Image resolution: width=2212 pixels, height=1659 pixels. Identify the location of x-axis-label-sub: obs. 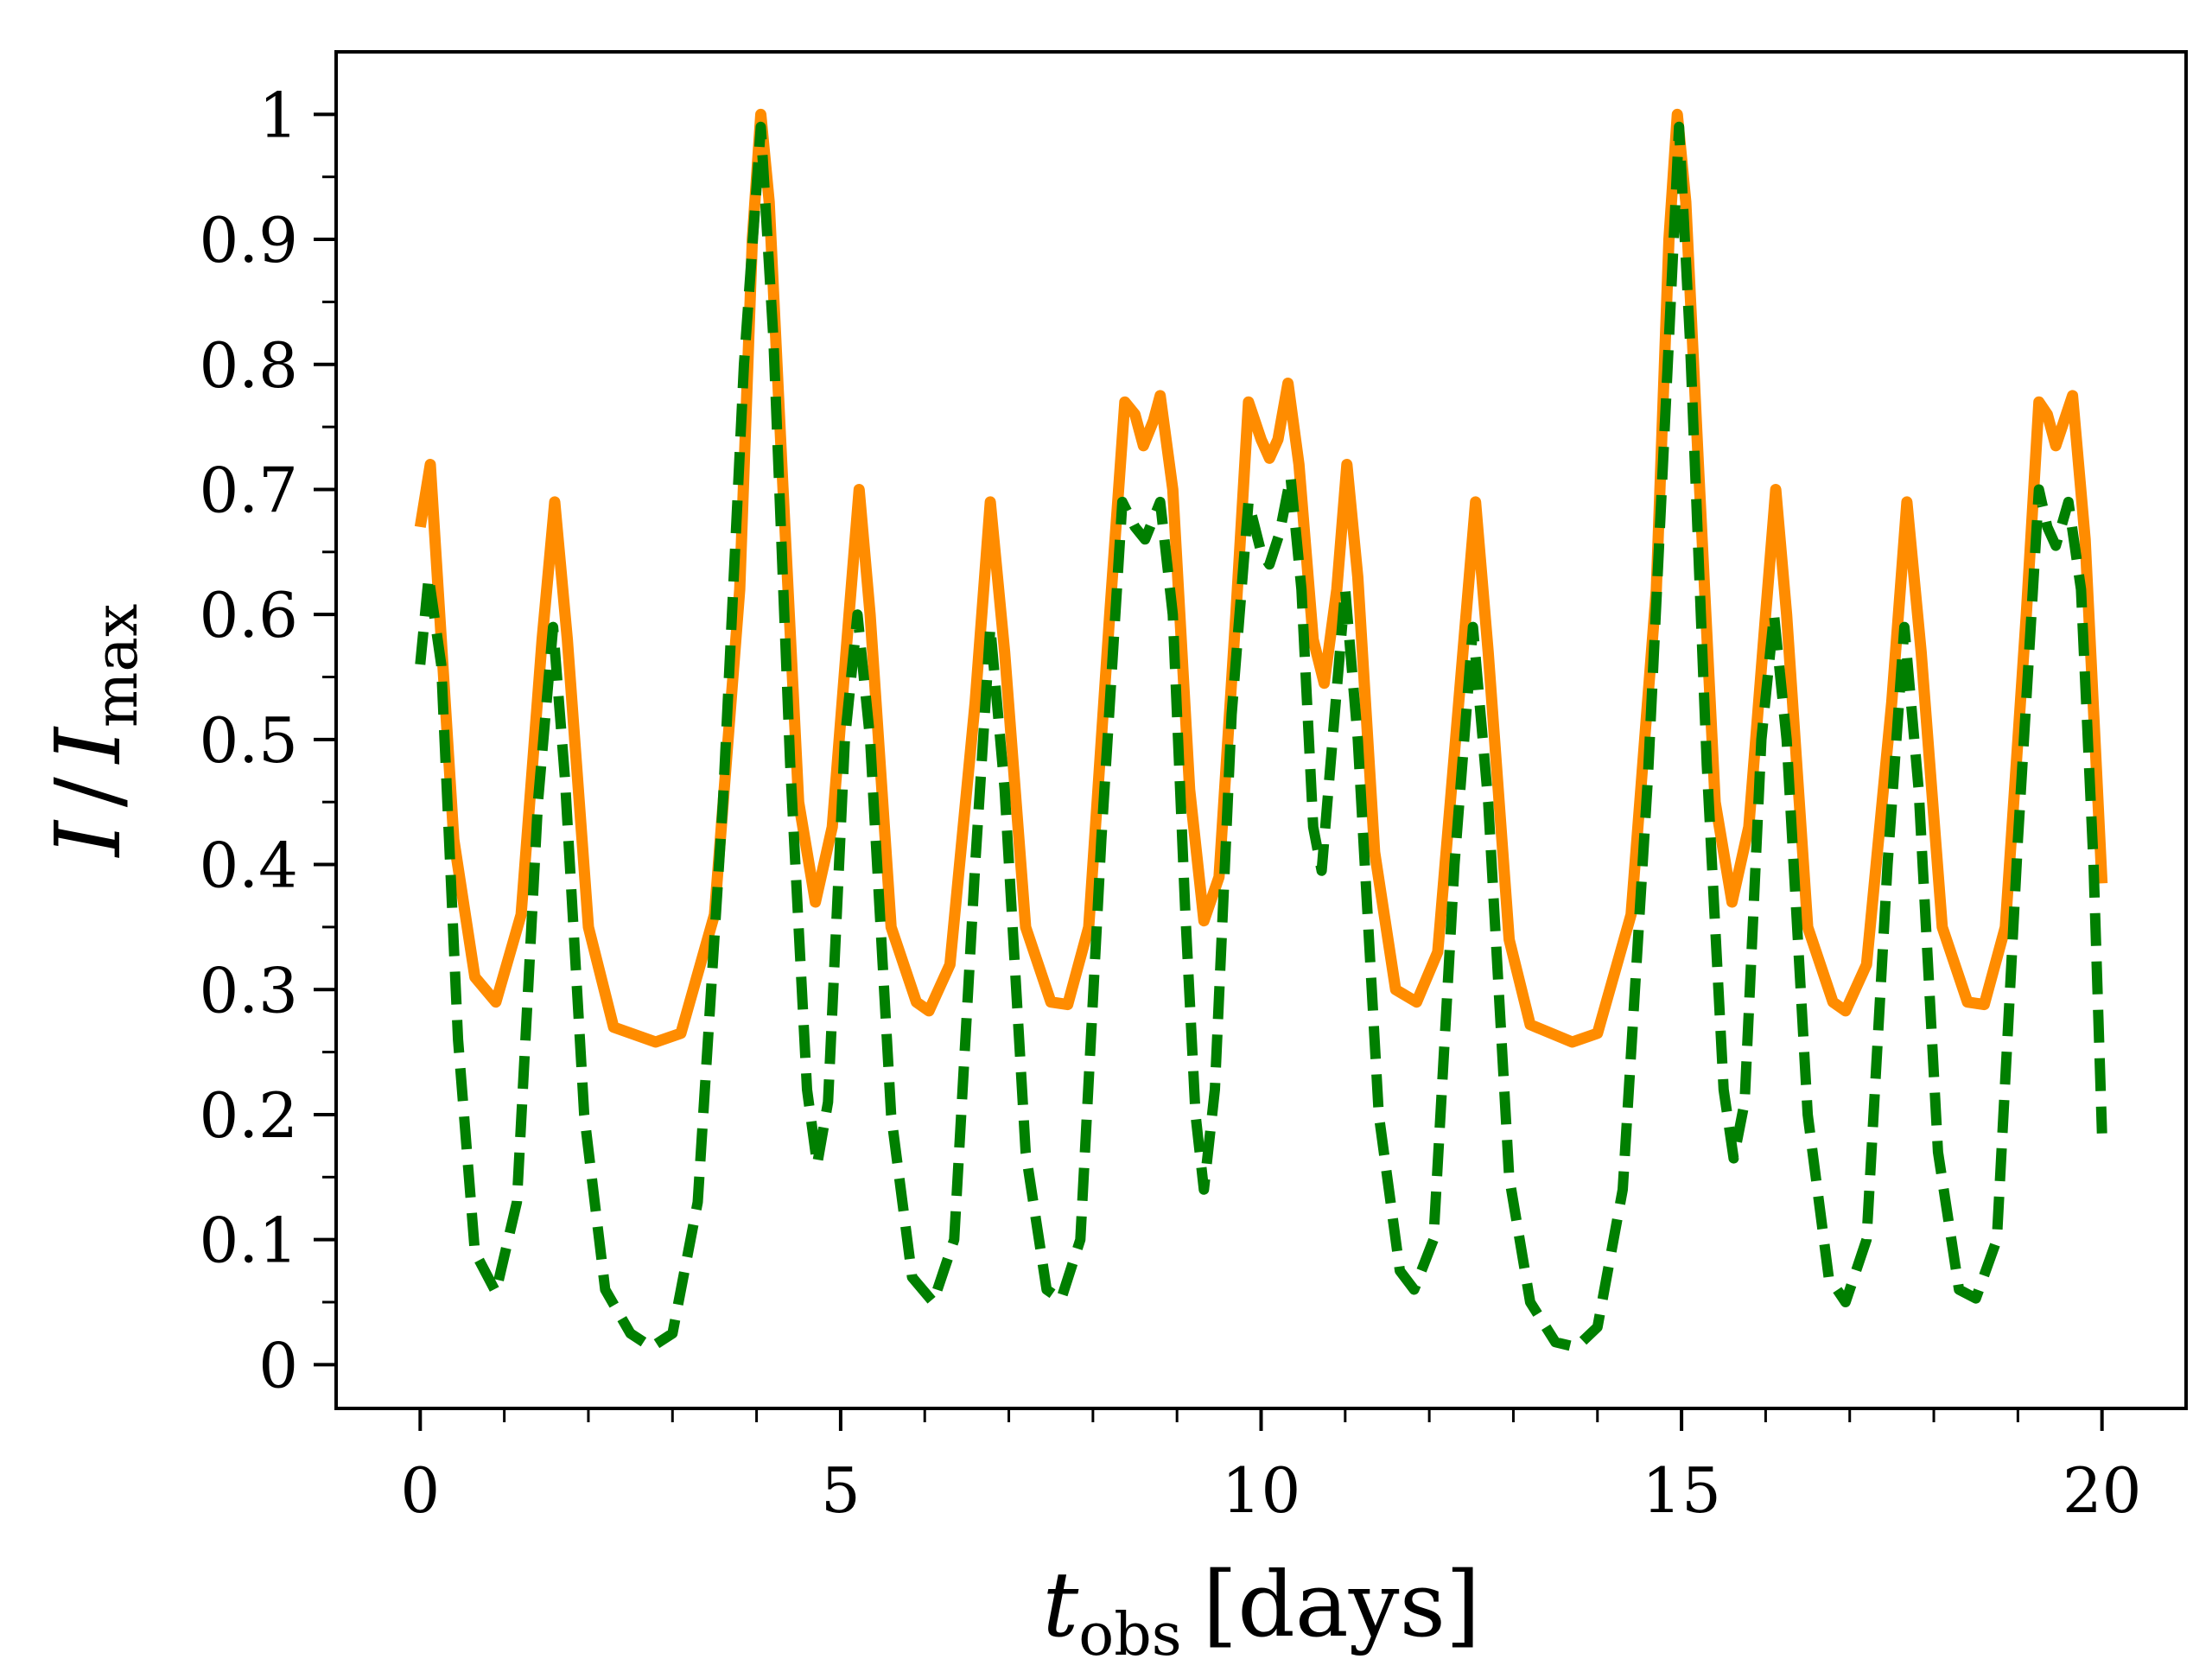
(1129, 1630).